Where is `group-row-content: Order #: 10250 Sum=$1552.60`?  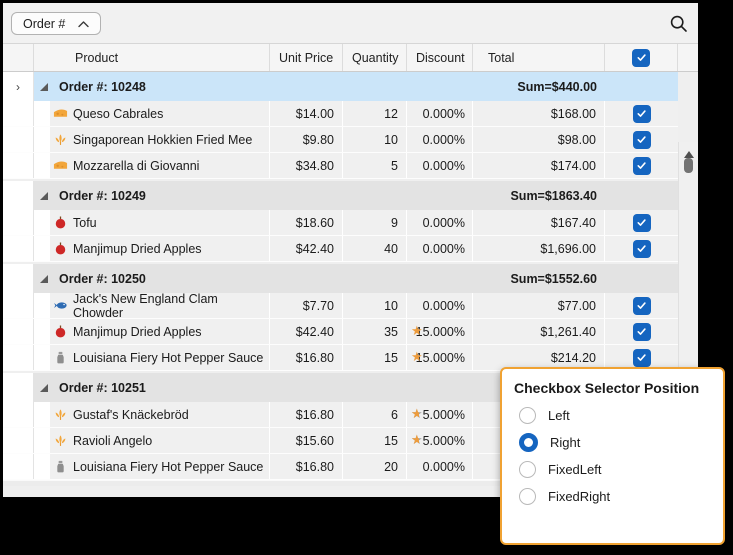
group-row-content: Order #: 10250 Sum=$1552.60 is located at coordinates (356, 278).